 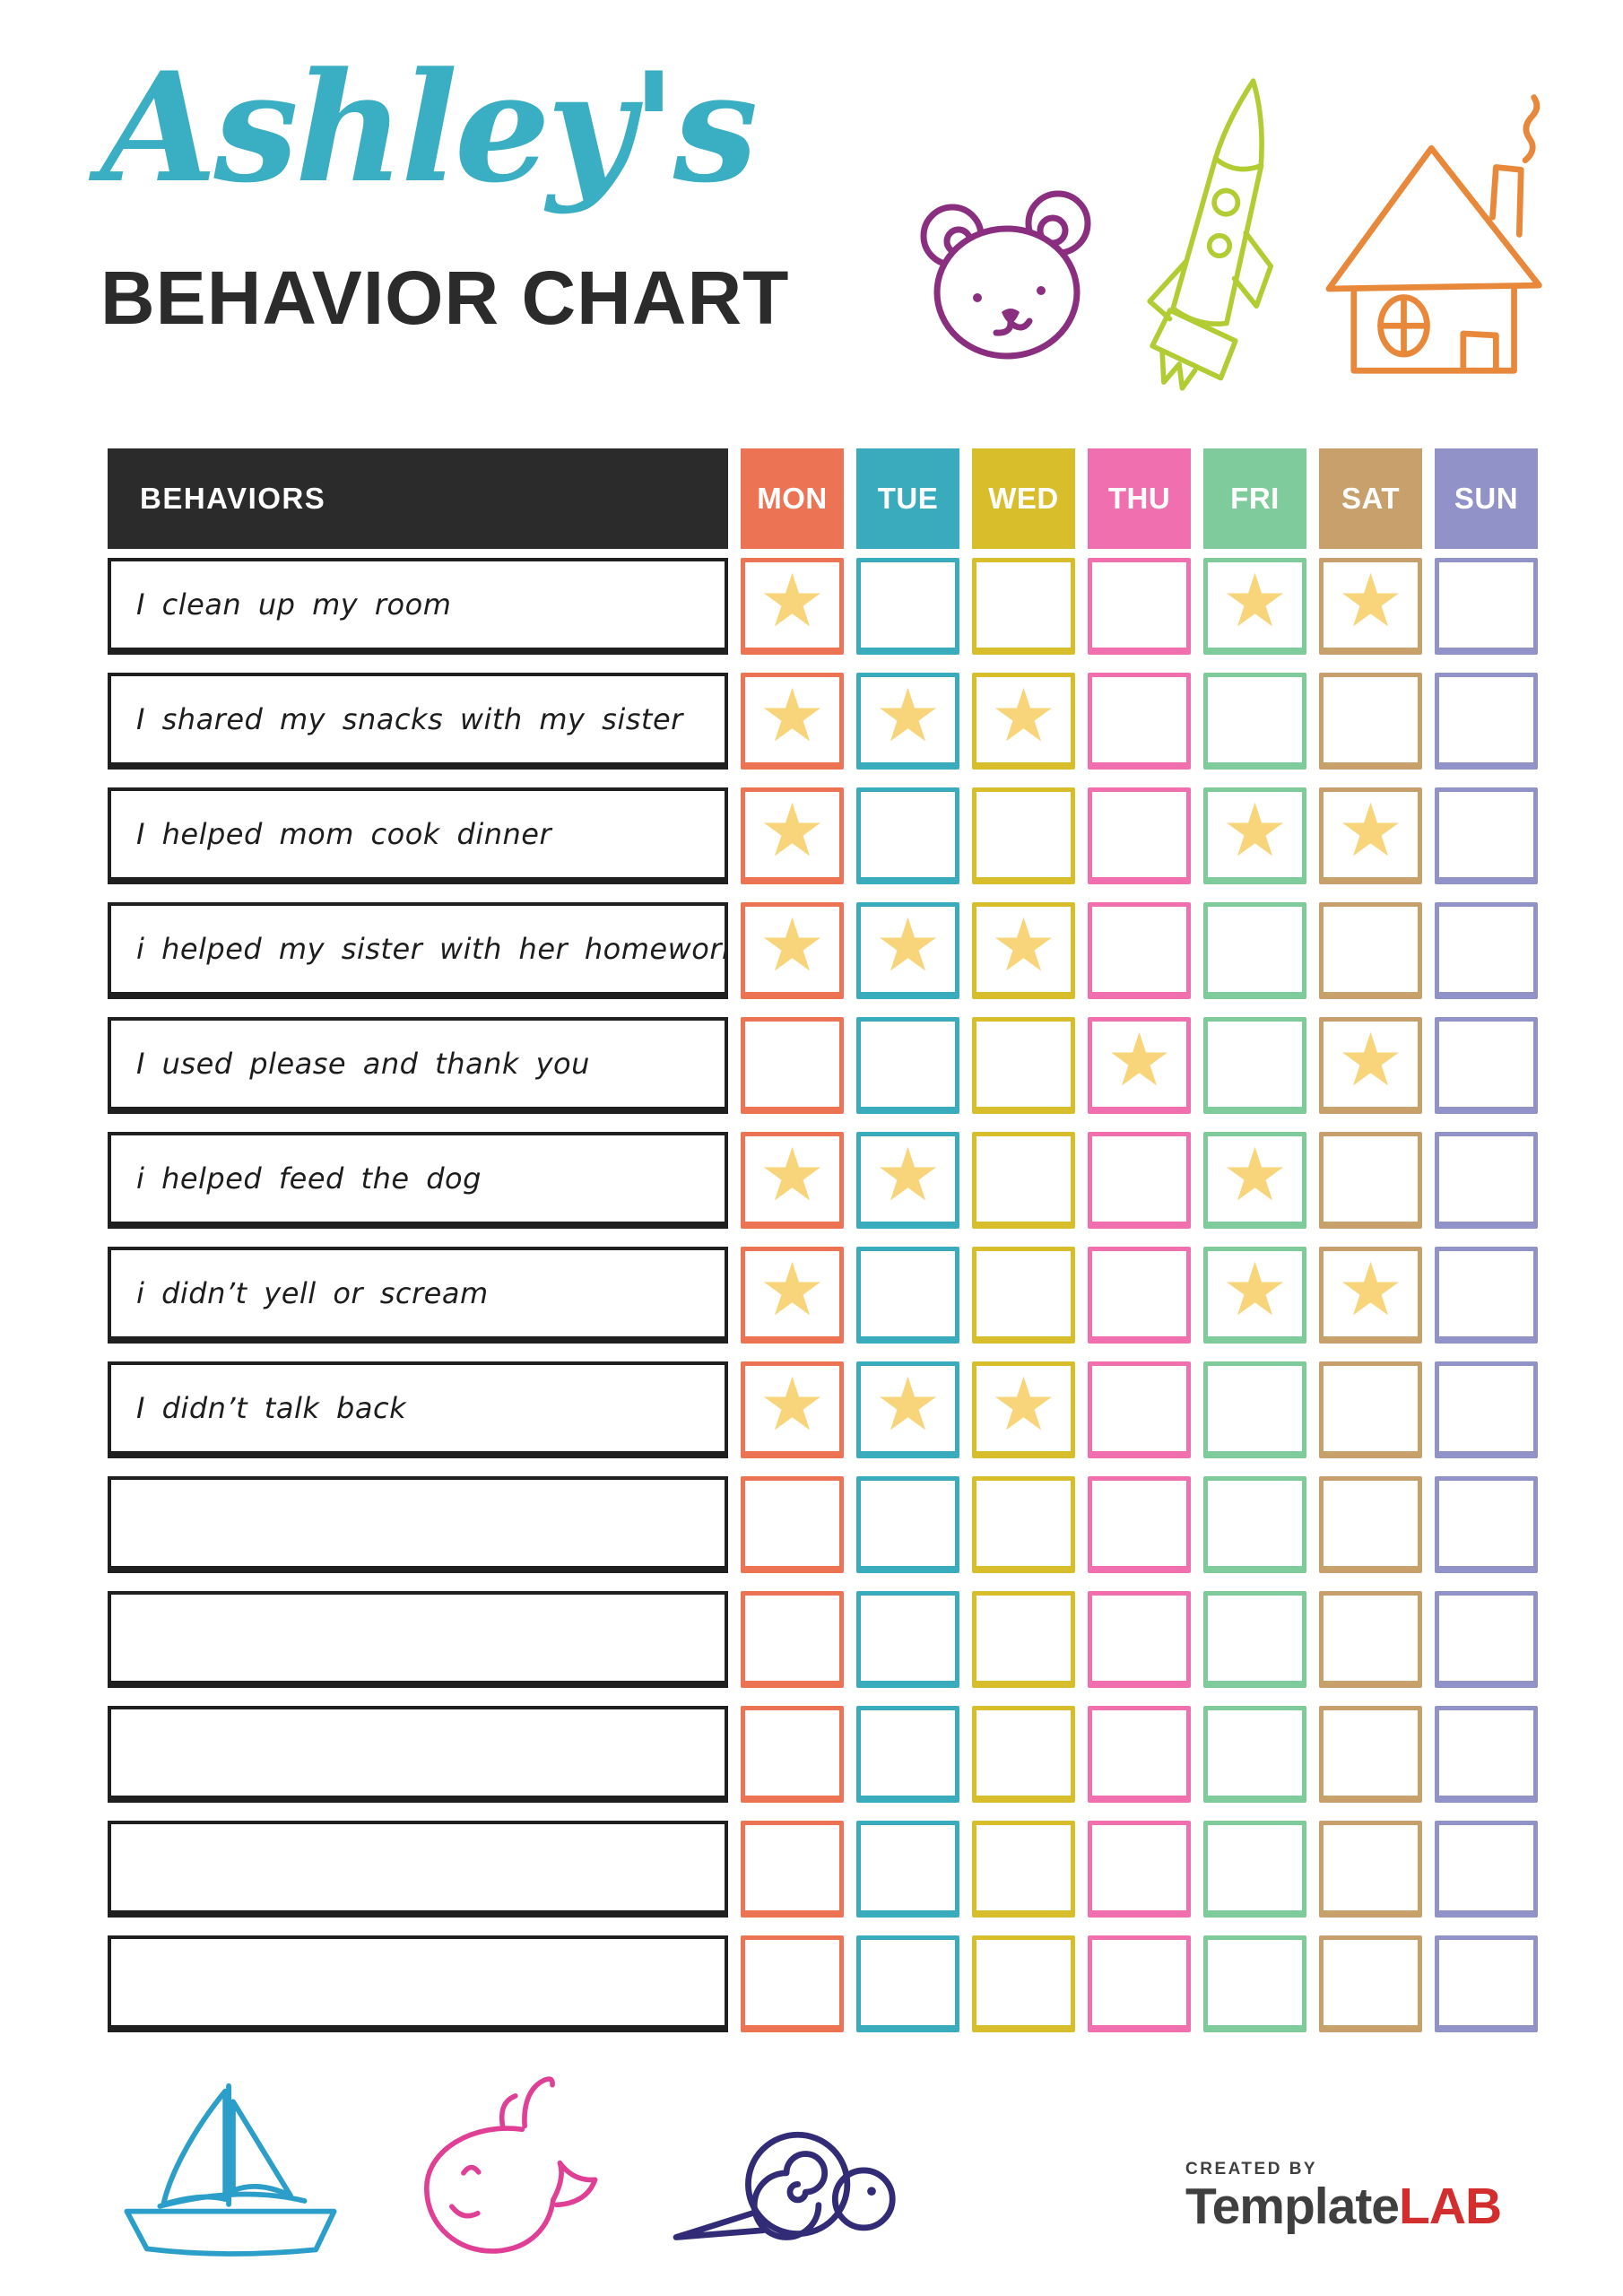 I want to click on behavior-label: I helped mom cook dinner, so click(x=418, y=835).